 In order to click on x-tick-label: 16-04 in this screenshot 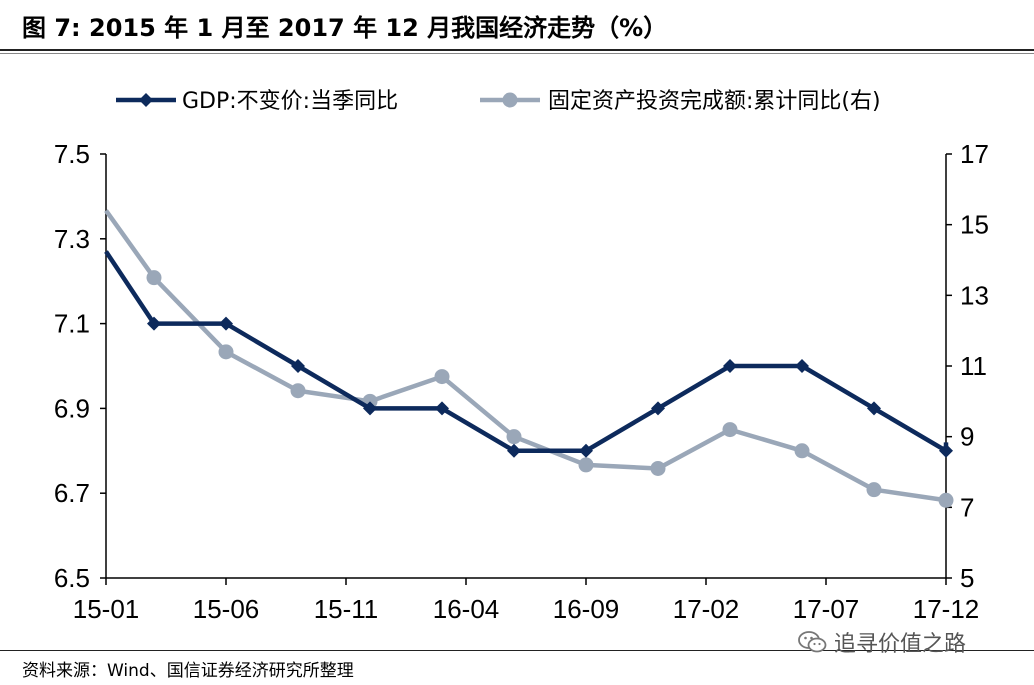, I will do `click(466, 609)`.